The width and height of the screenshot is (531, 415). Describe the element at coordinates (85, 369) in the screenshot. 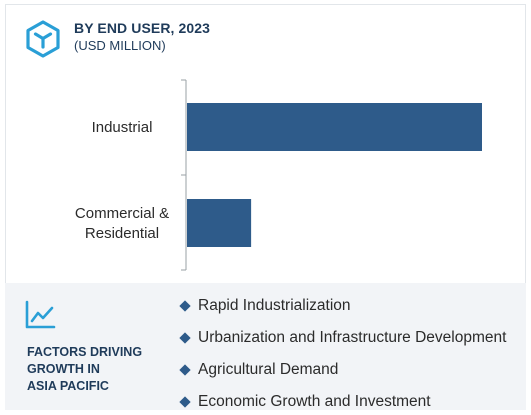

I see `factors-heading: FACTORS DRIVING GROWTH IN ASIA PACIFIC` at that location.